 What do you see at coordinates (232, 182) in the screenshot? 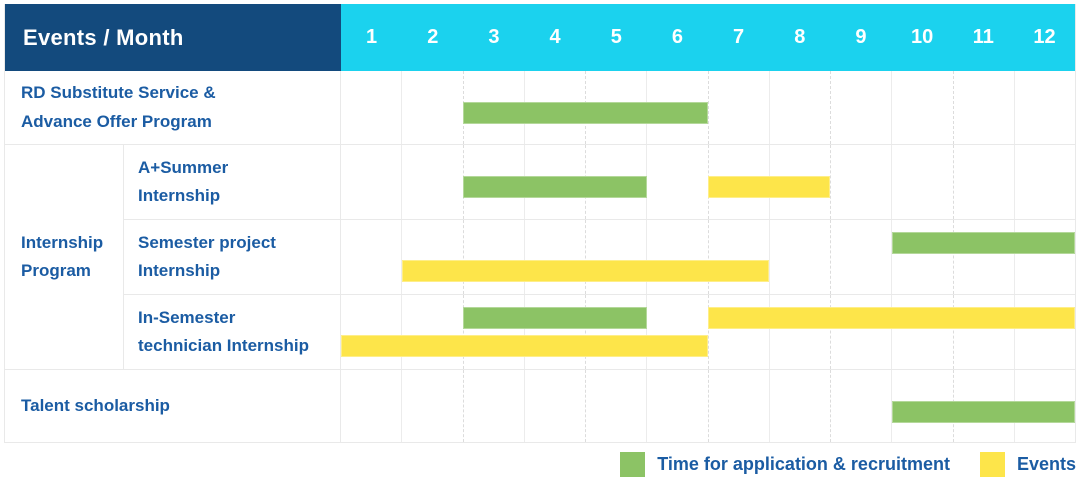
I see `row-label-a-plus-summer: A+Summer Internship` at bounding box center [232, 182].